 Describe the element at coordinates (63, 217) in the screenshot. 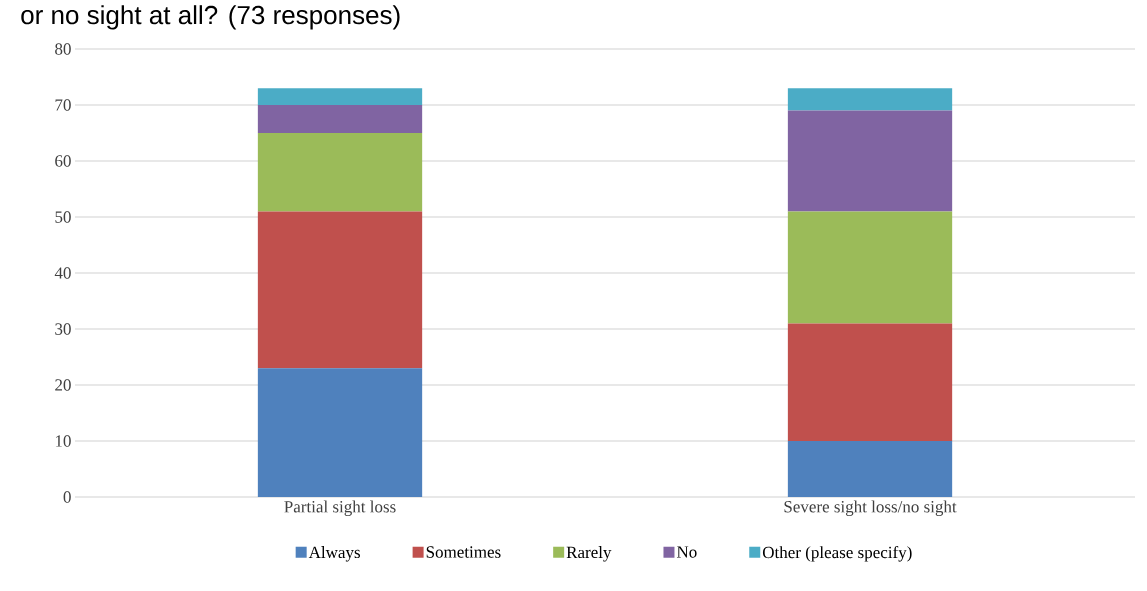

I see `y-tick-label: 50` at that location.